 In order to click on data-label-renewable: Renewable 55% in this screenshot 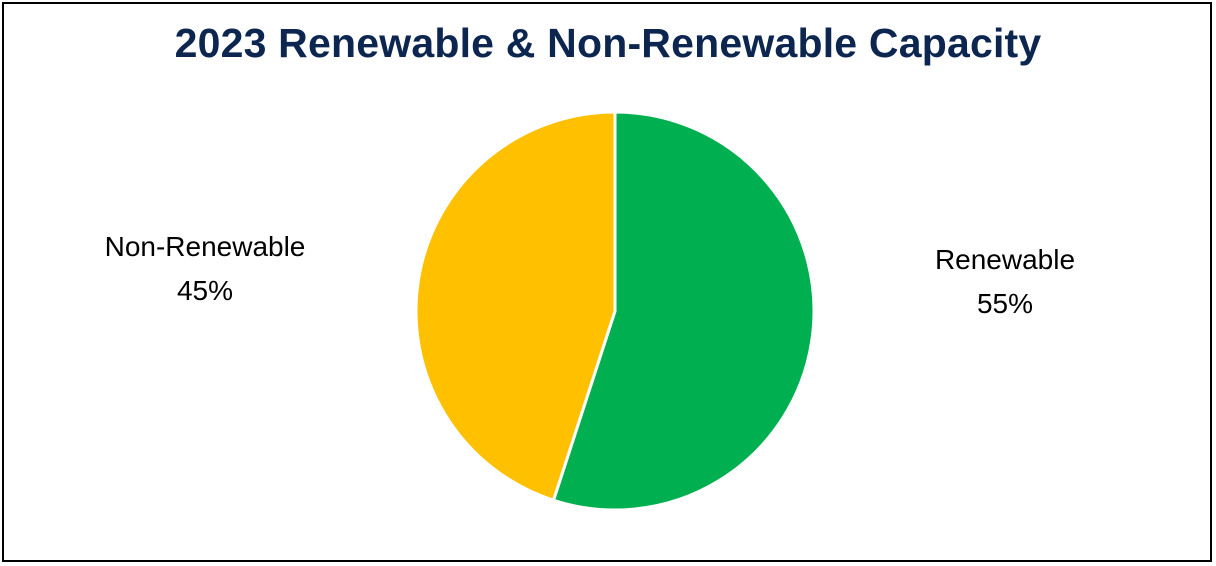, I will do `click(1005, 282)`.